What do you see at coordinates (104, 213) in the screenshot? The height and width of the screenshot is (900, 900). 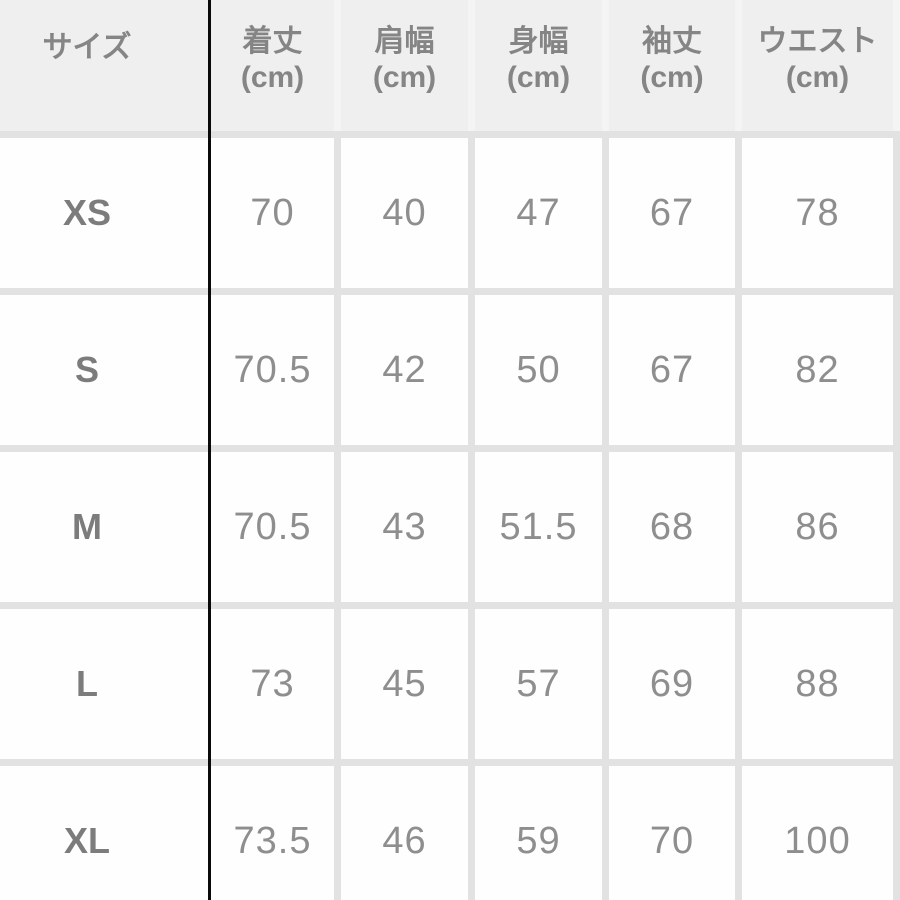 I see `size-label-cell: XS` at bounding box center [104, 213].